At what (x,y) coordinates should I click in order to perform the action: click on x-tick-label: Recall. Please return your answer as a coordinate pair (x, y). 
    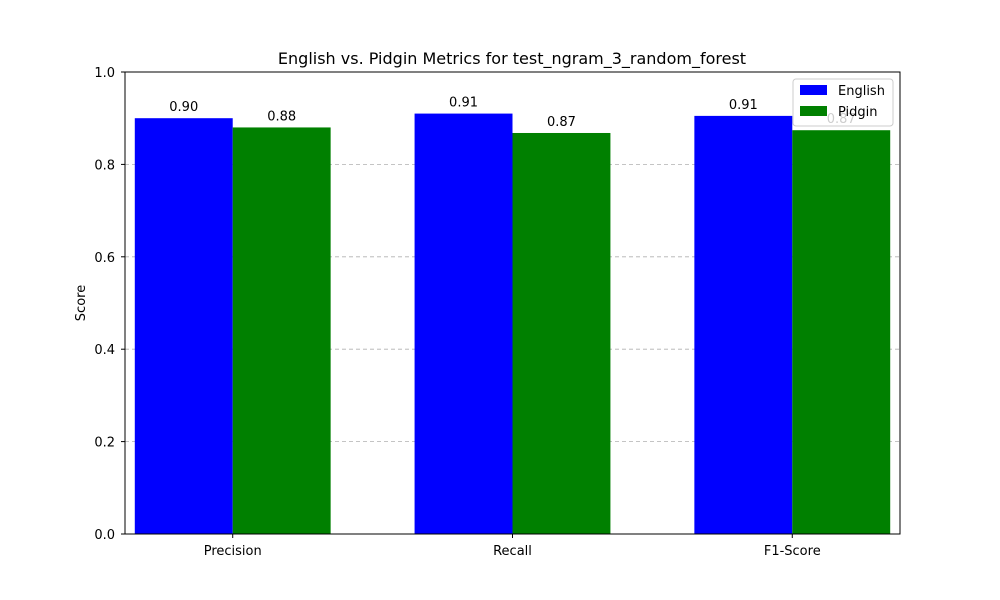
    Looking at the image, I should click on (512, 551).